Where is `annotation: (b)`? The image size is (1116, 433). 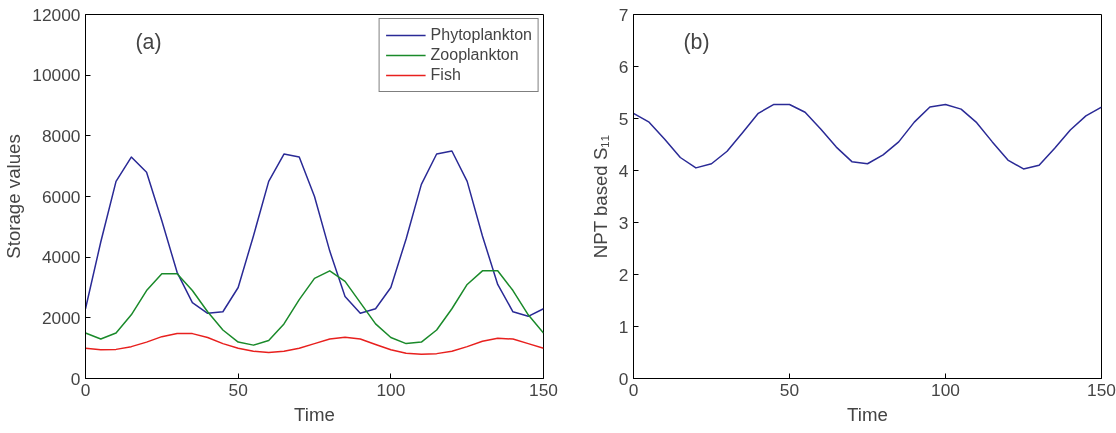 annotation: (b) is located at coordinates (696, 41).